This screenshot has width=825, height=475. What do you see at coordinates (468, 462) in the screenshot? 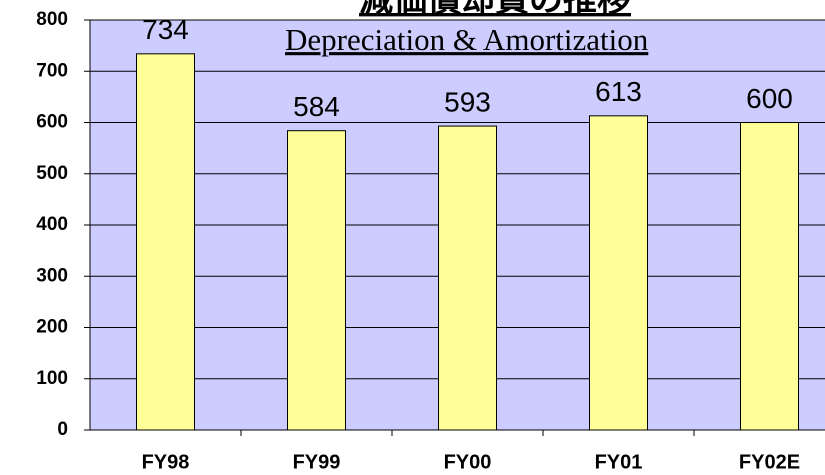
I see `x-tick-label: FY00` at bounding box center [468, 462].